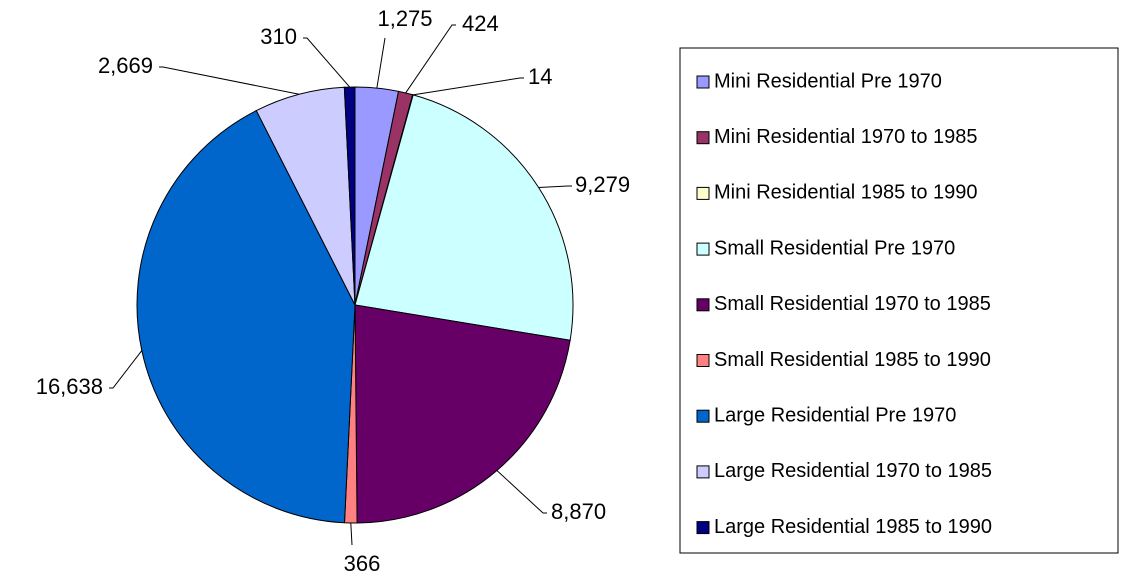 This screenshot has width=1146, height=581. Describe the element at coordinates (853, 471) in the screenshot. I see `legend-label: Large Residential 1970 to 1985` at that location.